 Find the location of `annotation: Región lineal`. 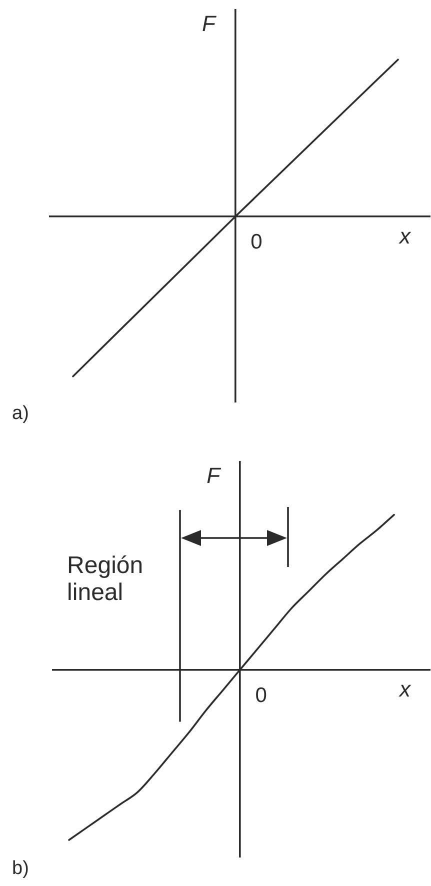

annotation: Región lineal is located at coordinates (105, 579).